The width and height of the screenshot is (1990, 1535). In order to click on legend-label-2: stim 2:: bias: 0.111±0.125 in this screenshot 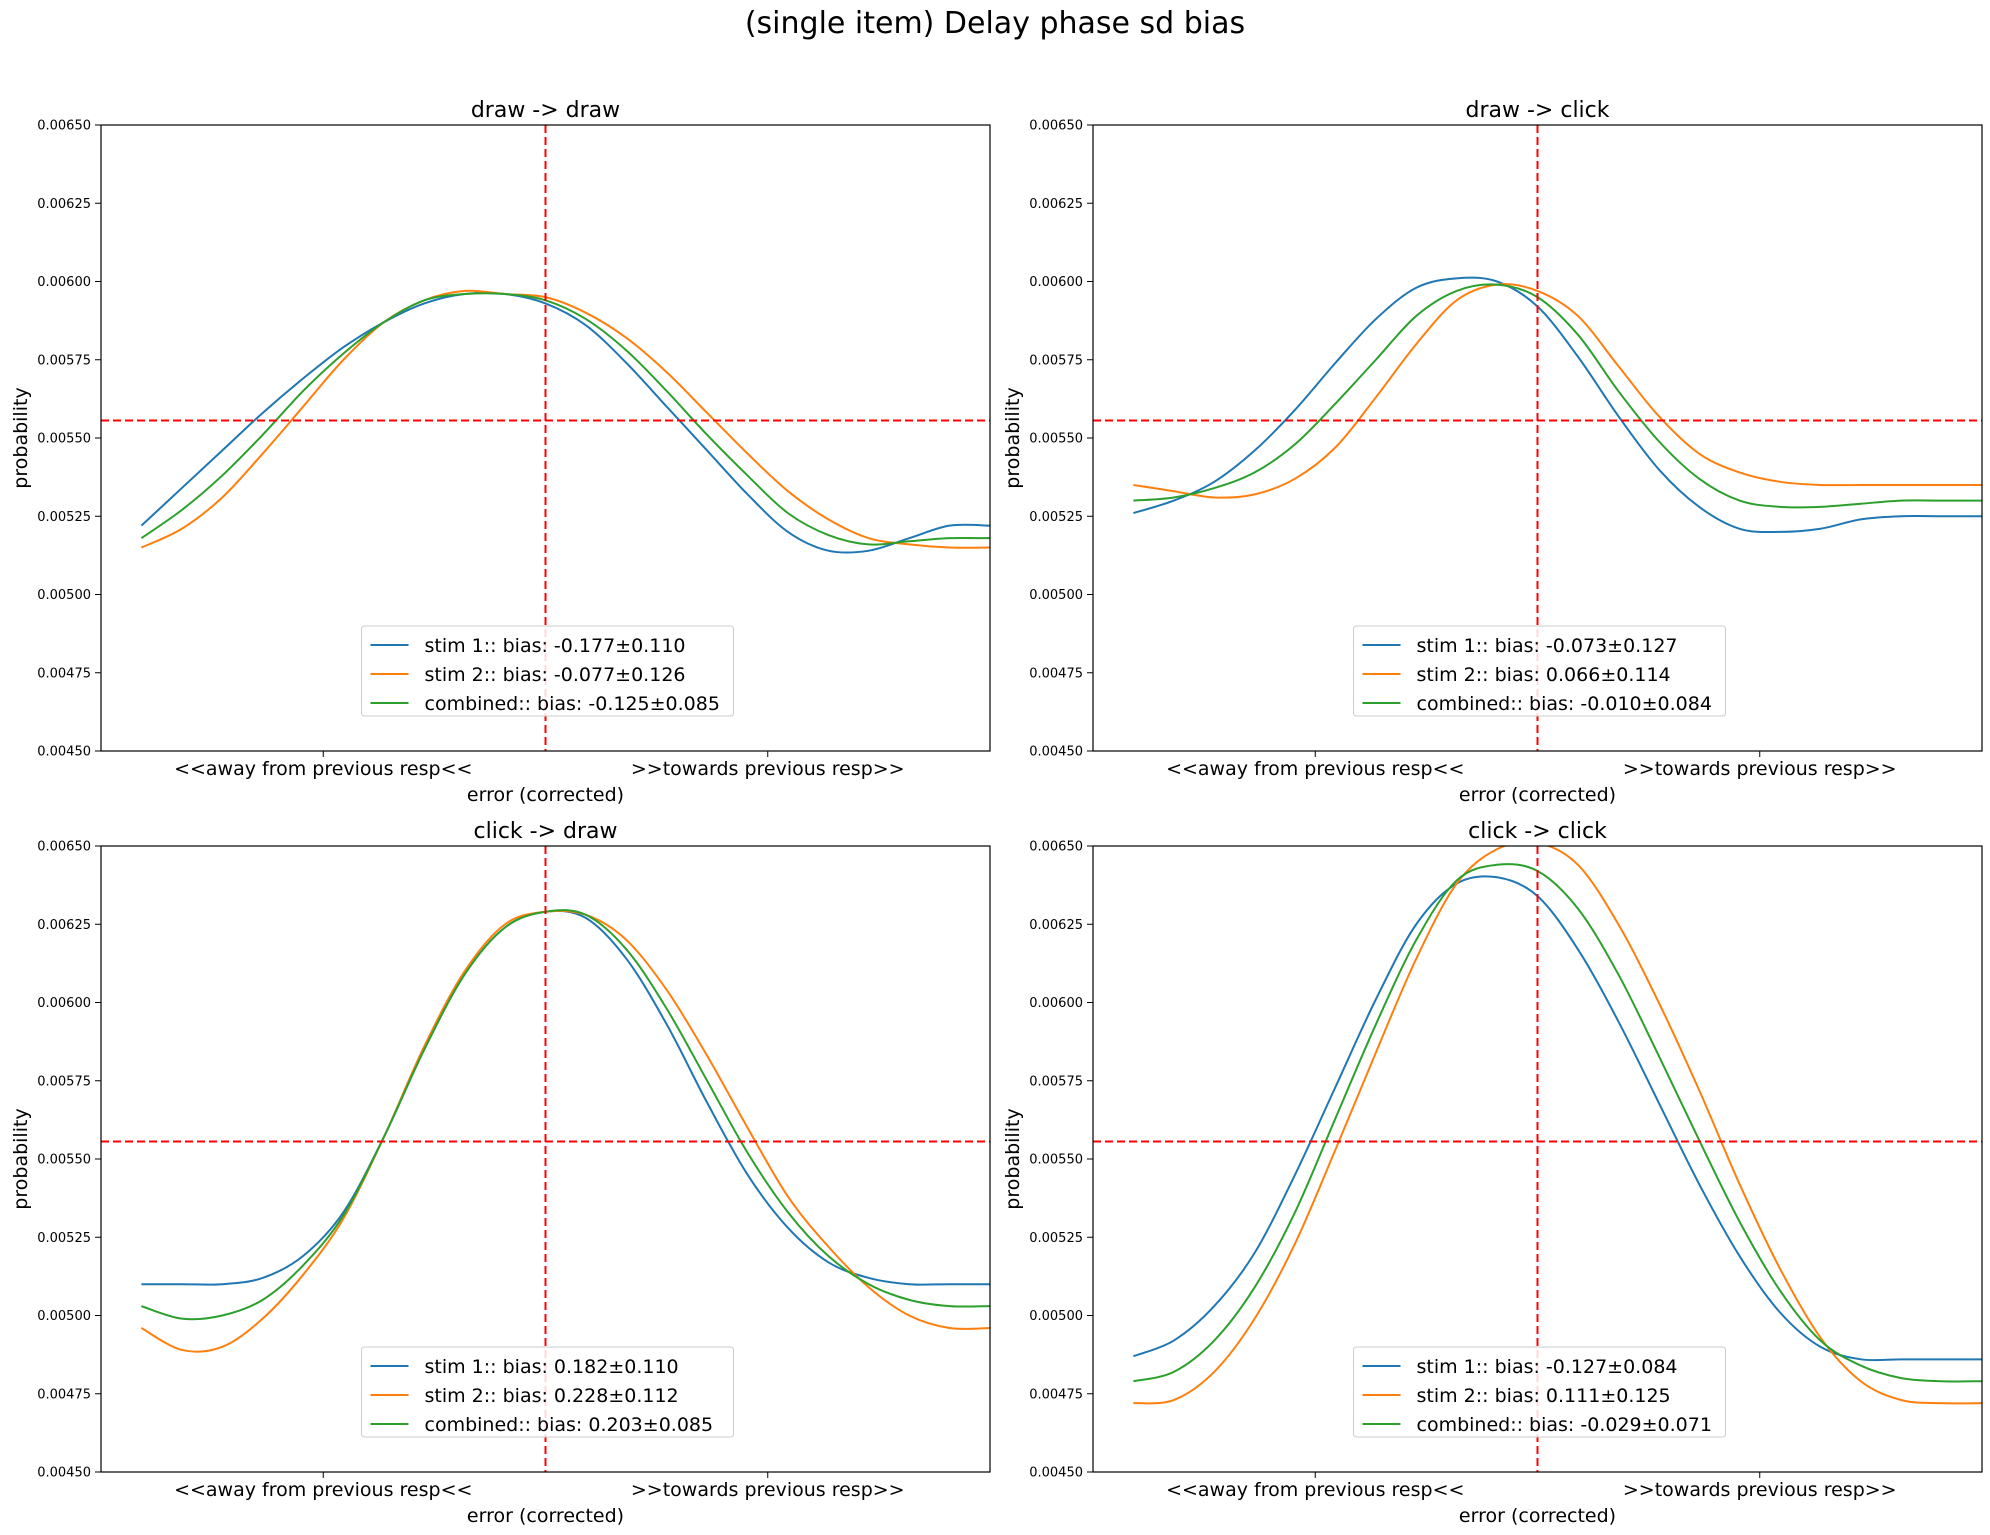, I will do `click(1544, 1396)`.